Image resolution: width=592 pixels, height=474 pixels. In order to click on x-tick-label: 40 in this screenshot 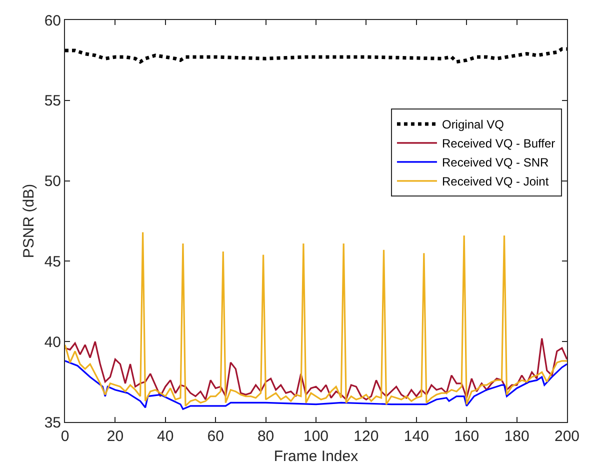, I will do `click(165, 436)`.